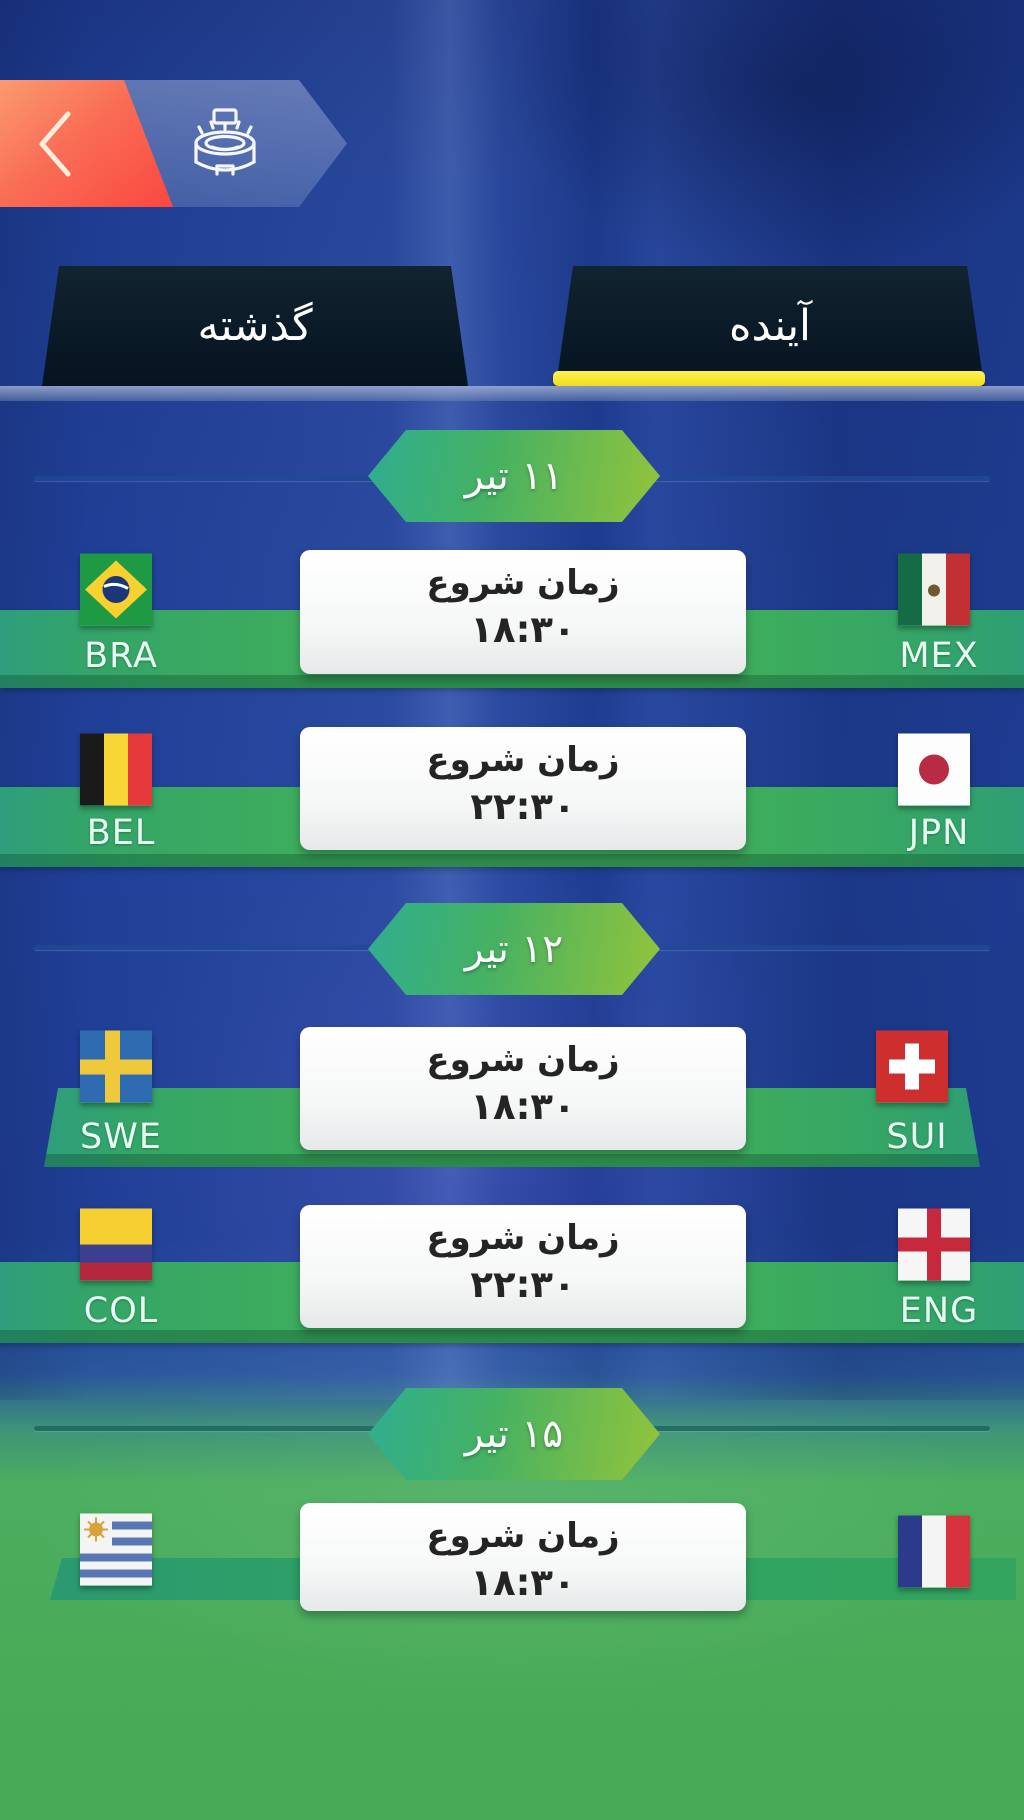 The image size is (1024, 1820). I want to click on active-tab-underline, so click(769, 378).